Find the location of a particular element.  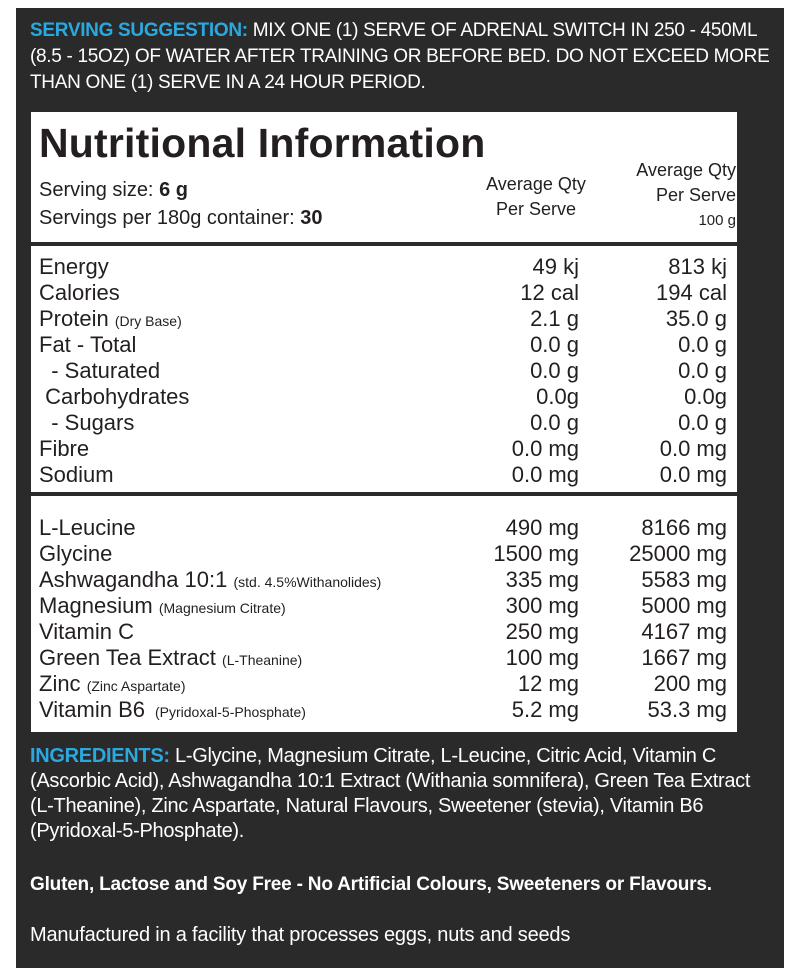

nutrient-label: Protein is located at coordinates (74, 318).